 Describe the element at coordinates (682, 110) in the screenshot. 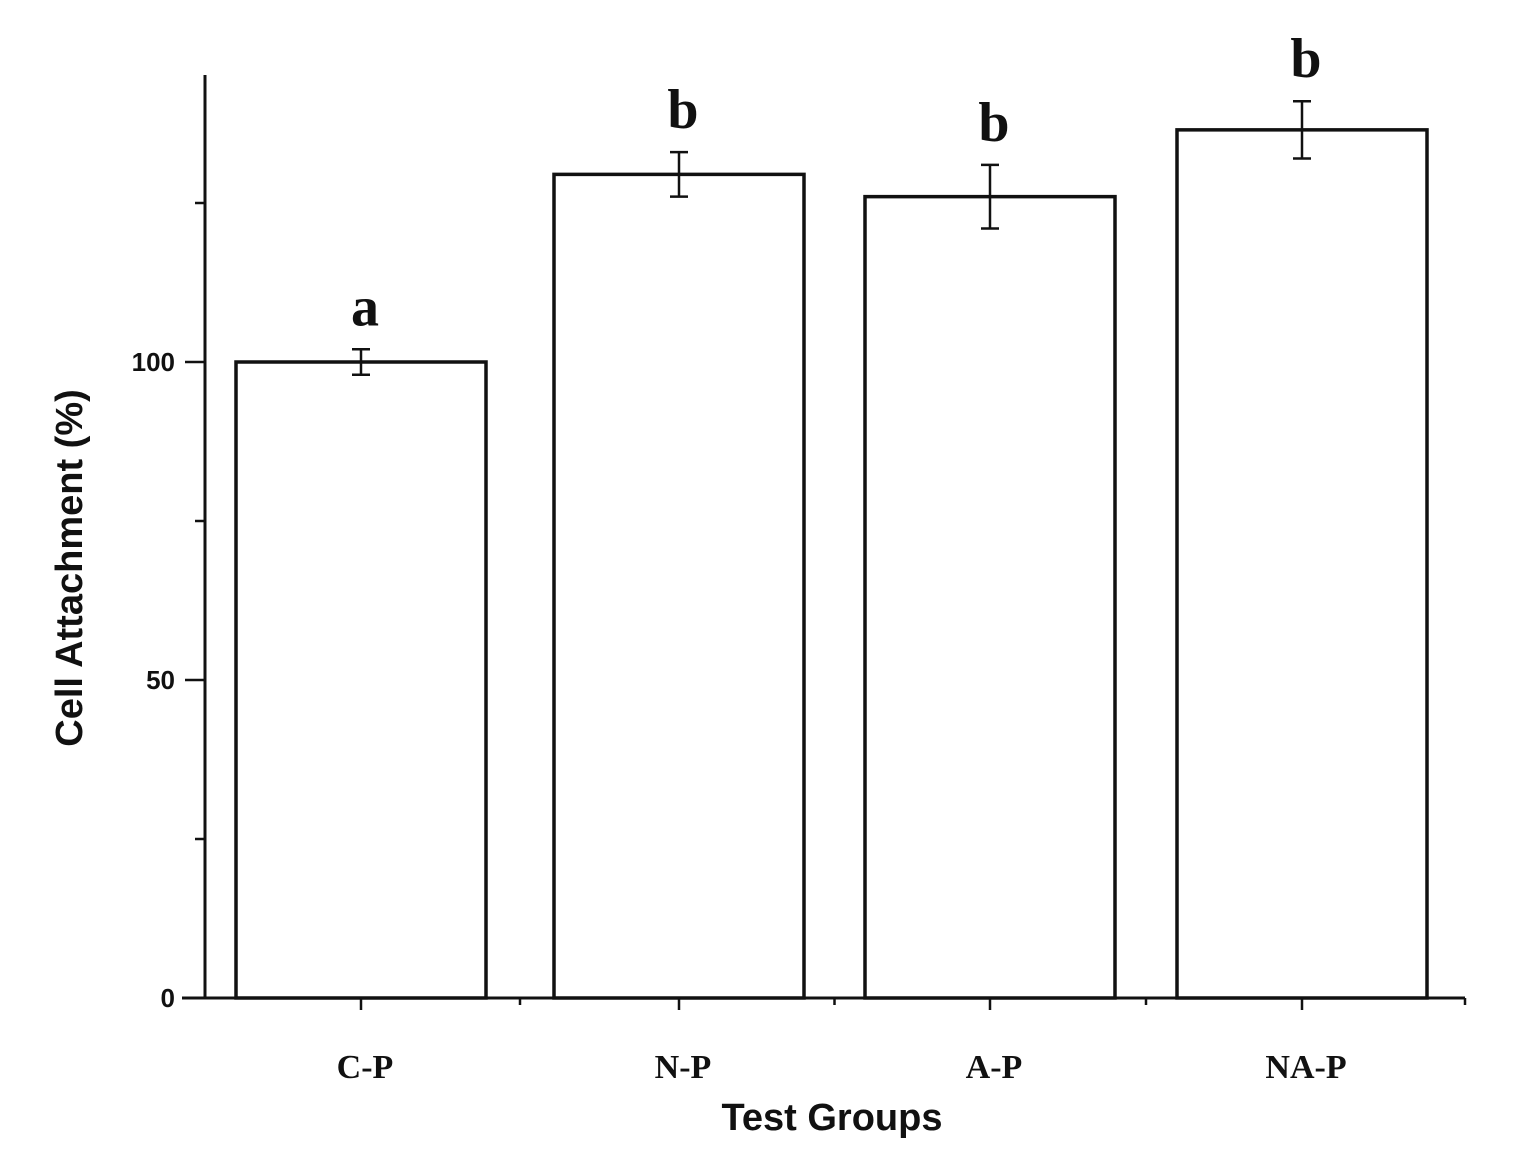

I see `significance-label-n-p: b` at that location.